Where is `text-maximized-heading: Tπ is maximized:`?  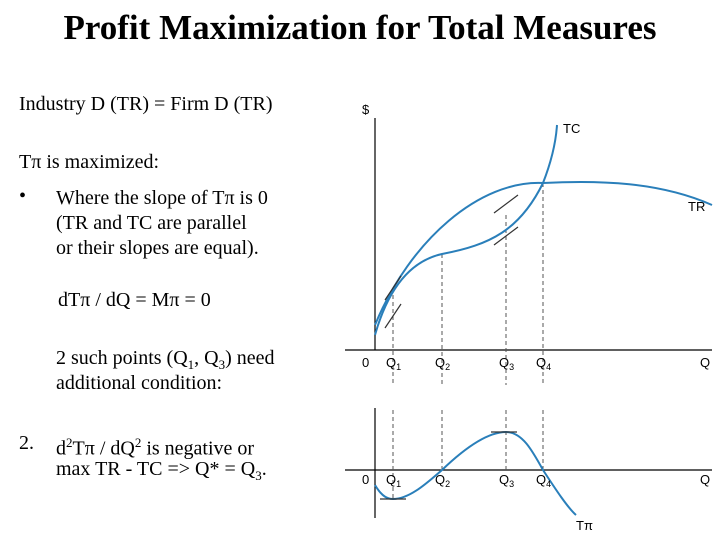 text-maximized-heading: Tπ is maximized: is located at coordinates (89, 162).